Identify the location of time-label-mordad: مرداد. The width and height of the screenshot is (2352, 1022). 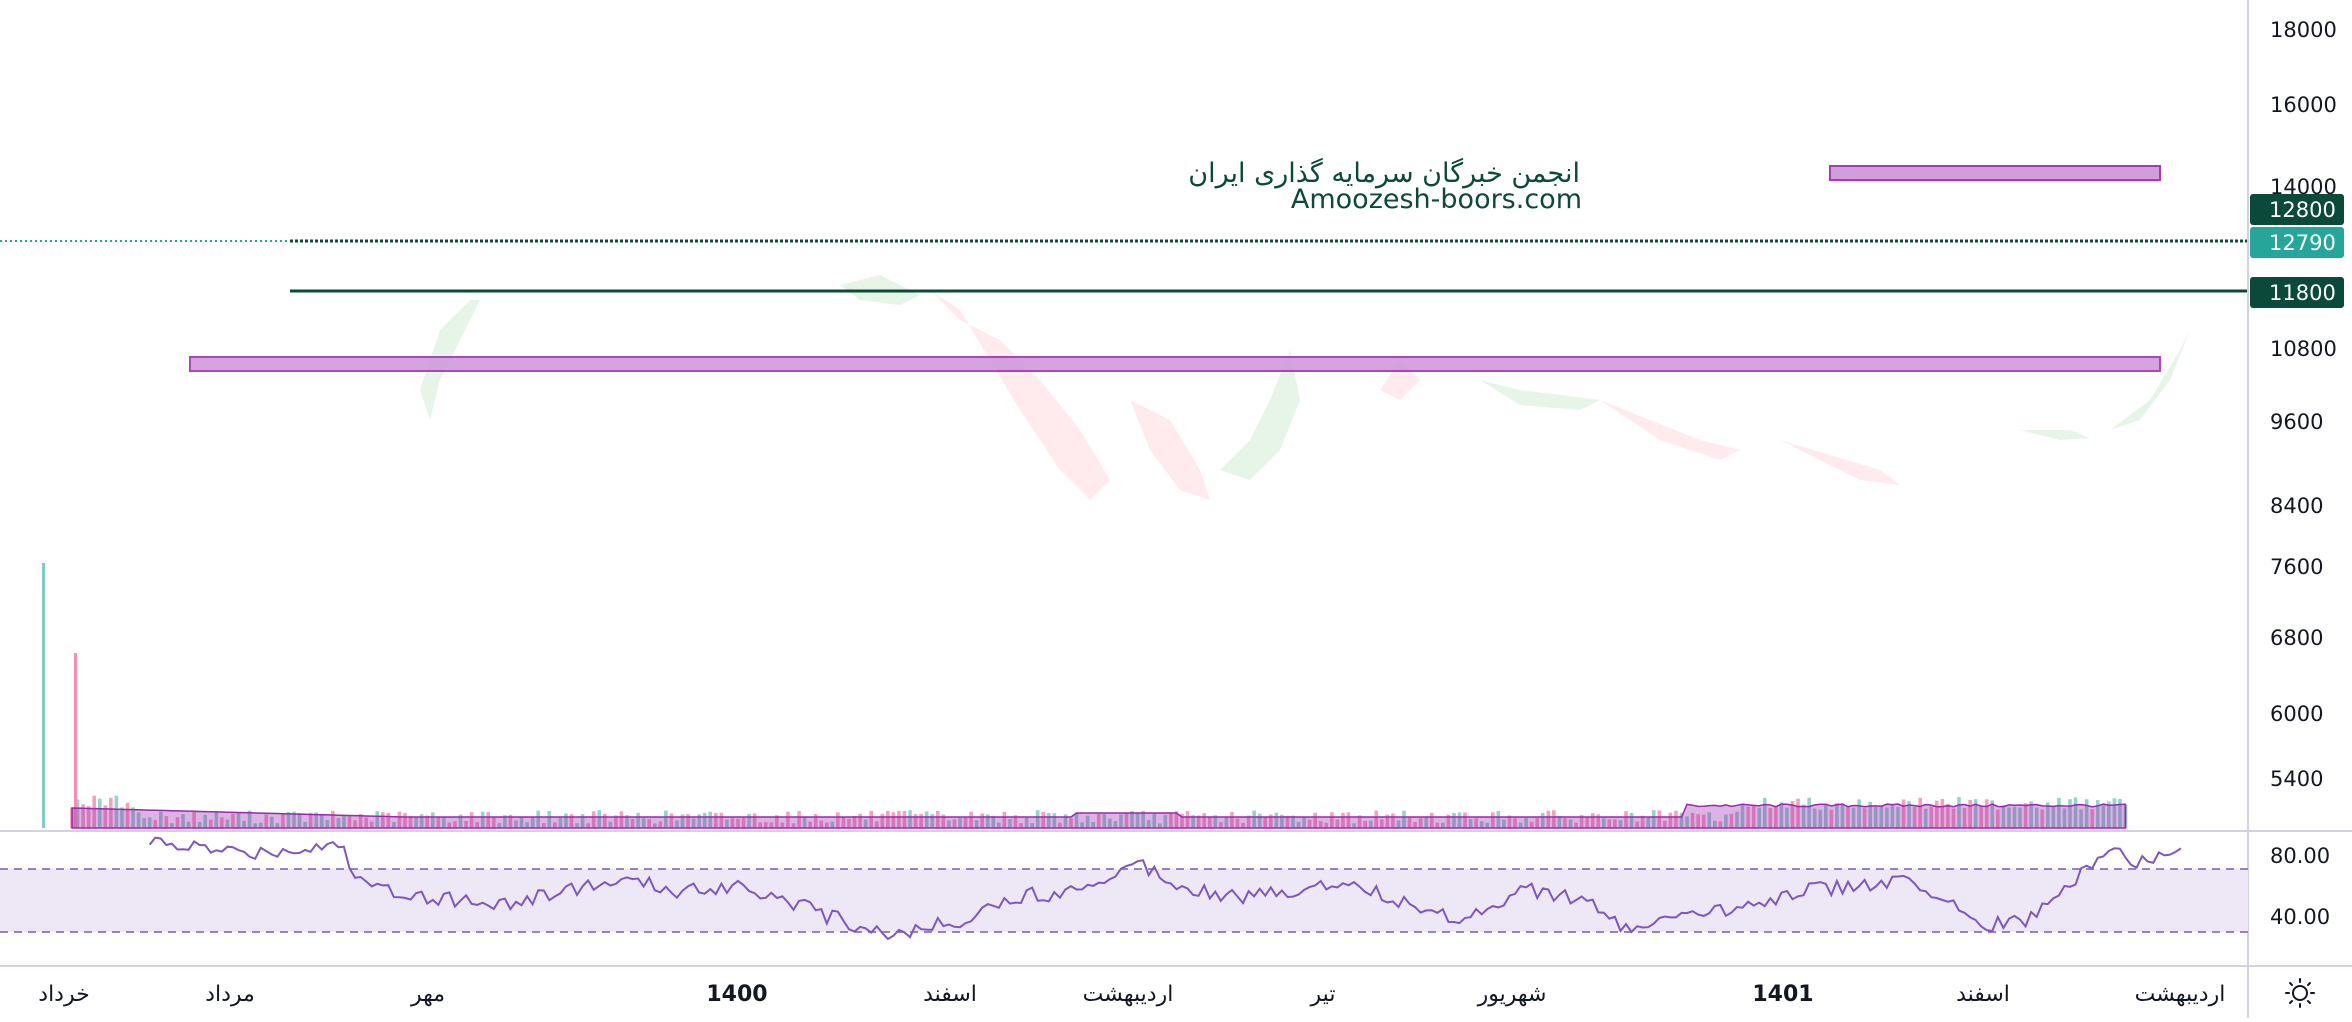
(230, 994).